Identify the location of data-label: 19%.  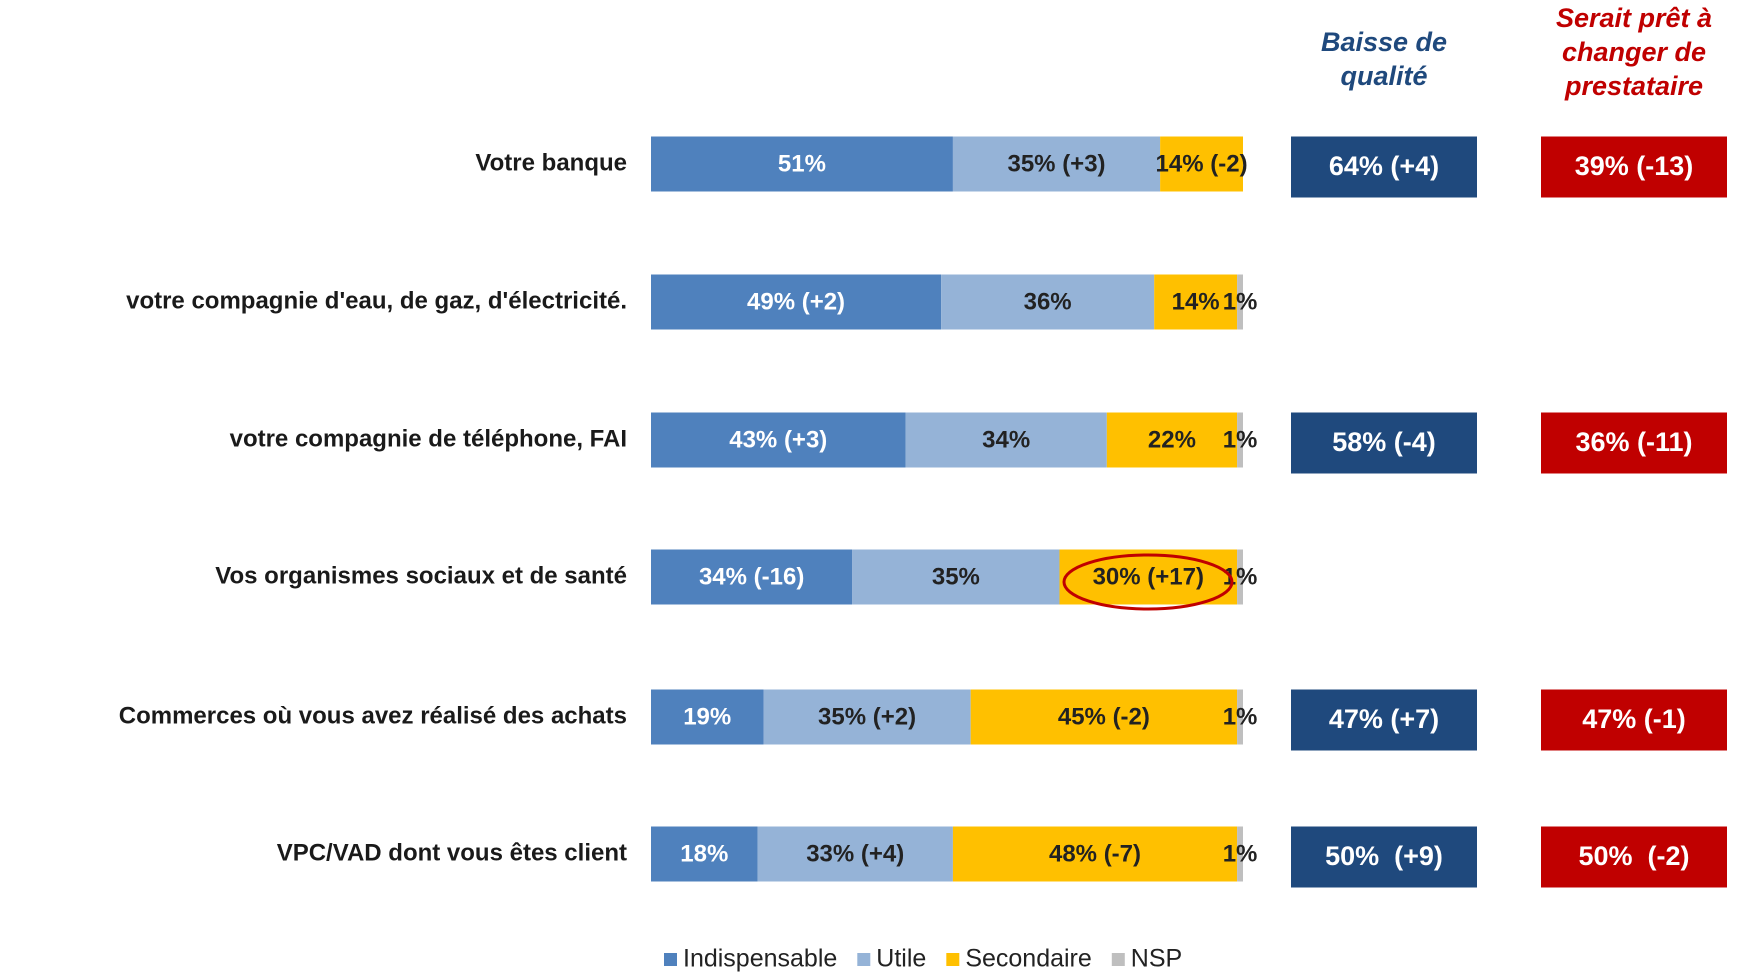
(707, 716).